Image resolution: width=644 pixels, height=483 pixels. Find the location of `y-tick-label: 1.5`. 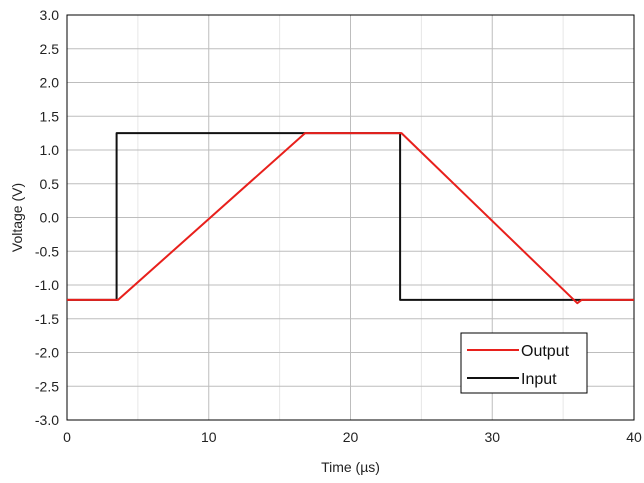

y-tick-label: 1.5 is located at coordinates (50, 116).